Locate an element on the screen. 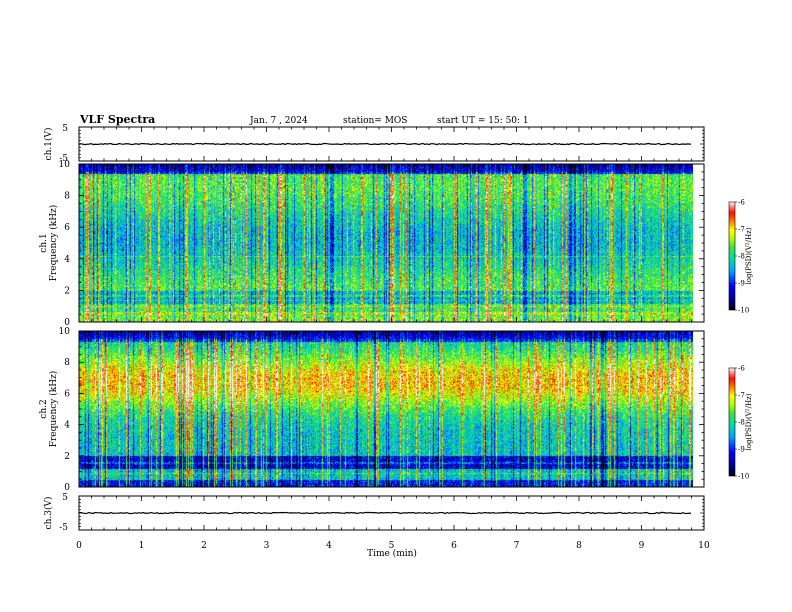  ch2-colorbar-tick-label: -10 is located at coordinates (743, 477).